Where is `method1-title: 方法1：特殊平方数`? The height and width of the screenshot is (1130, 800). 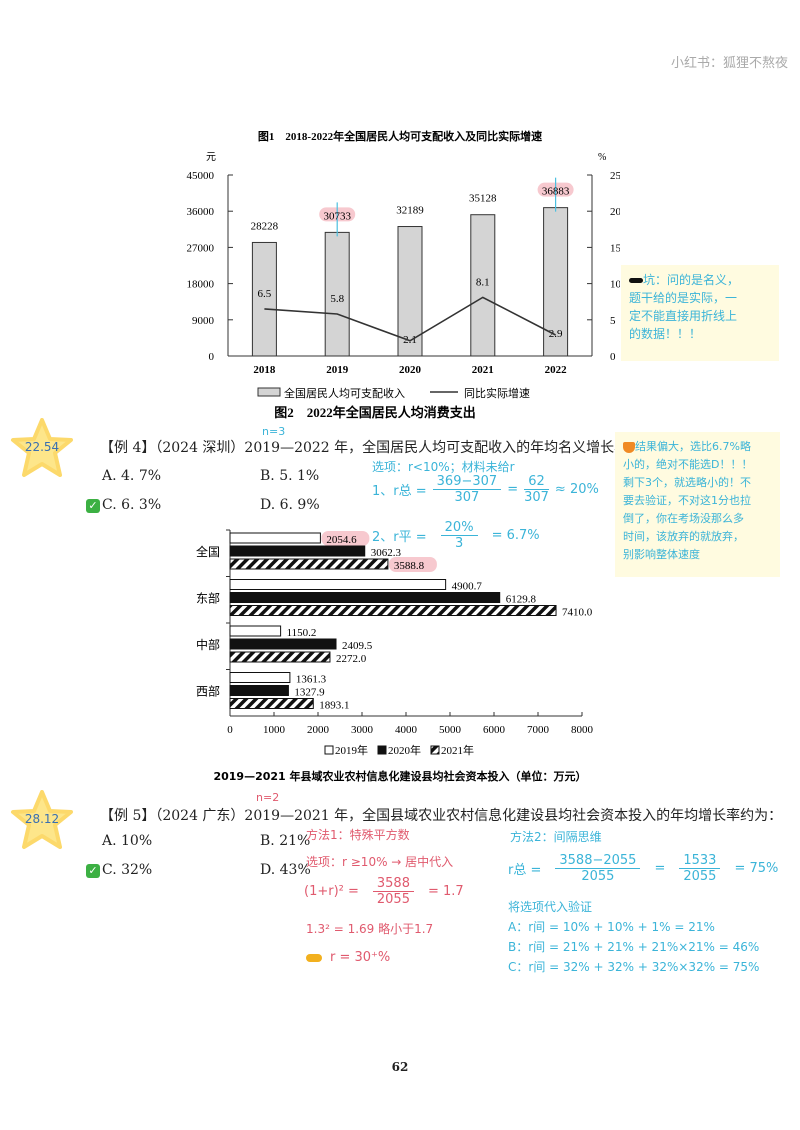
method1-title: 方法1：特殊平方数 is located at coordinates (358, 835).